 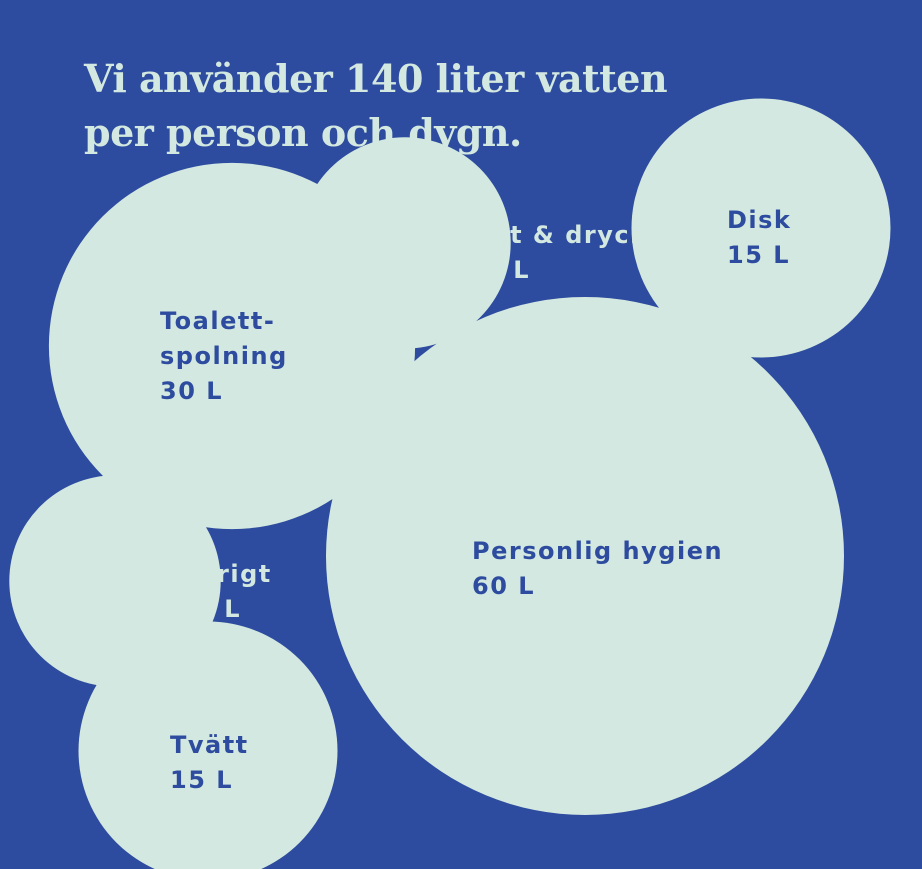 What do you see at coordinates (759, 220) in the screenshot?
I see `bubble-label-disk: Disk` at bounding box center [759, 220].